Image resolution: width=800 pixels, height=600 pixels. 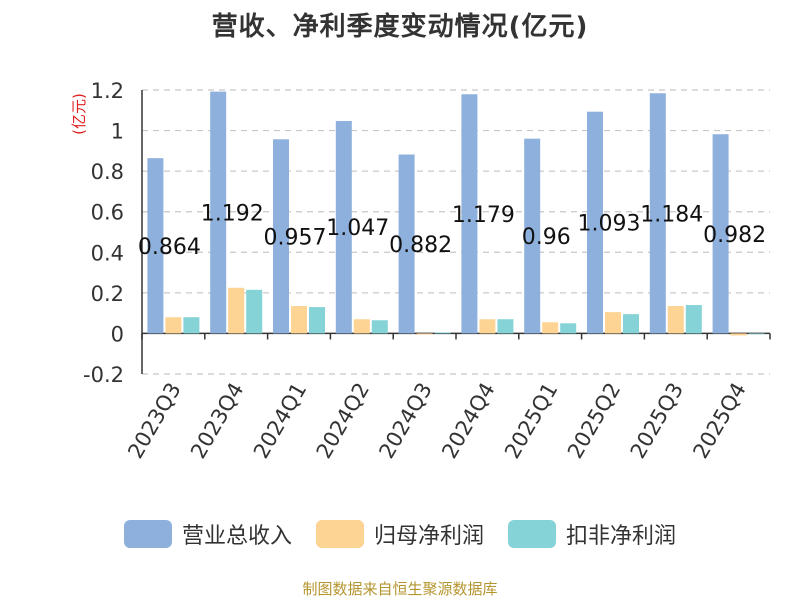 I want to click on y-tick-label: 1.2, so click(x=107, y=91).